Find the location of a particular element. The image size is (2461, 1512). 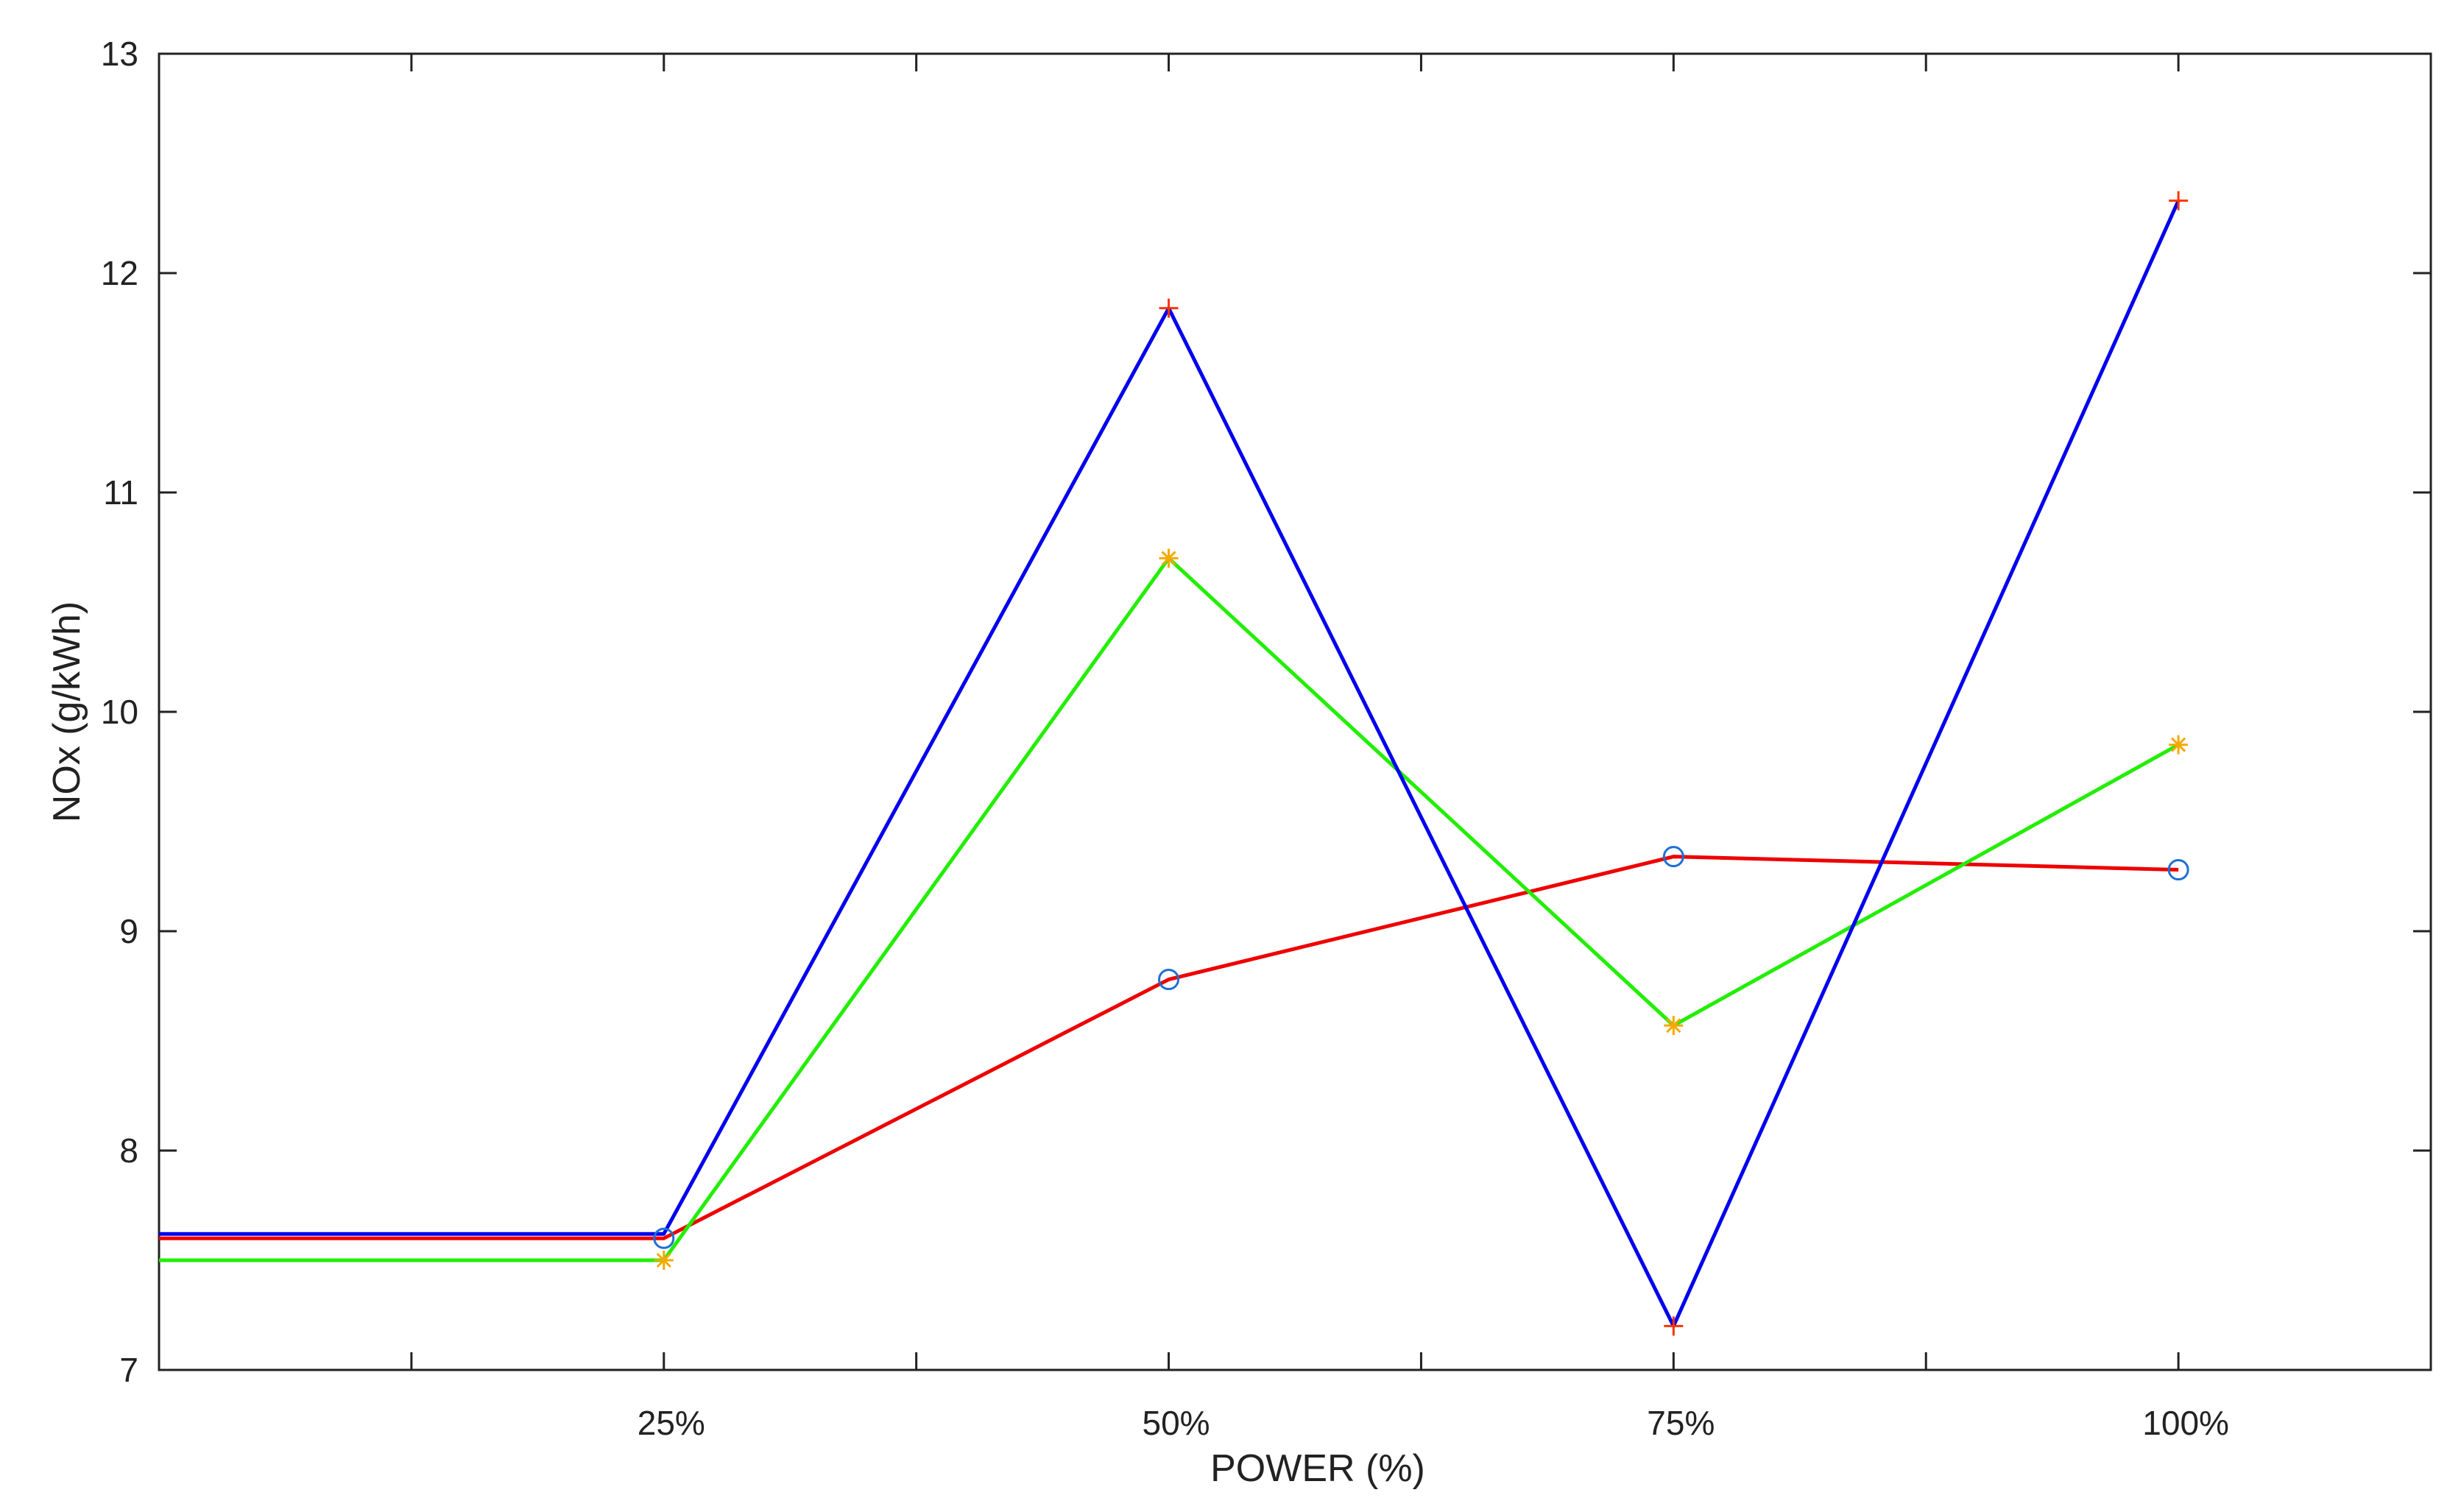

x-tick-labels: 25% 50% 75% 100% is located at coordinates (1433, 1423).